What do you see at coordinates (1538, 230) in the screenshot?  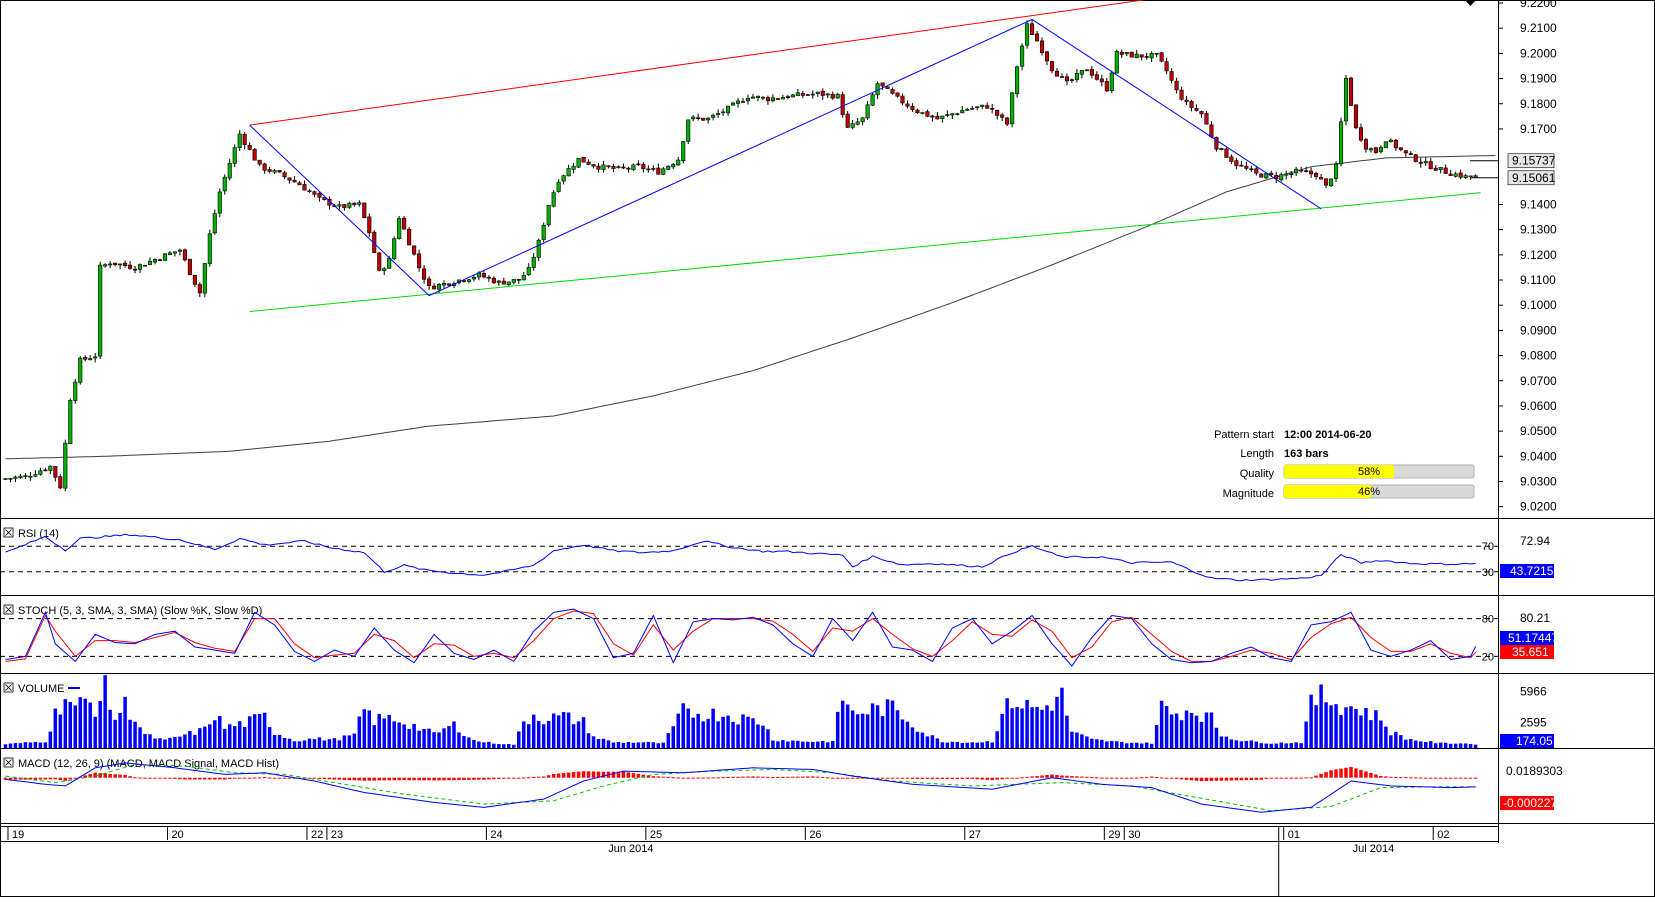 I see `price-tick-label-7: 9.1300` at bounding box center [1538, 230].